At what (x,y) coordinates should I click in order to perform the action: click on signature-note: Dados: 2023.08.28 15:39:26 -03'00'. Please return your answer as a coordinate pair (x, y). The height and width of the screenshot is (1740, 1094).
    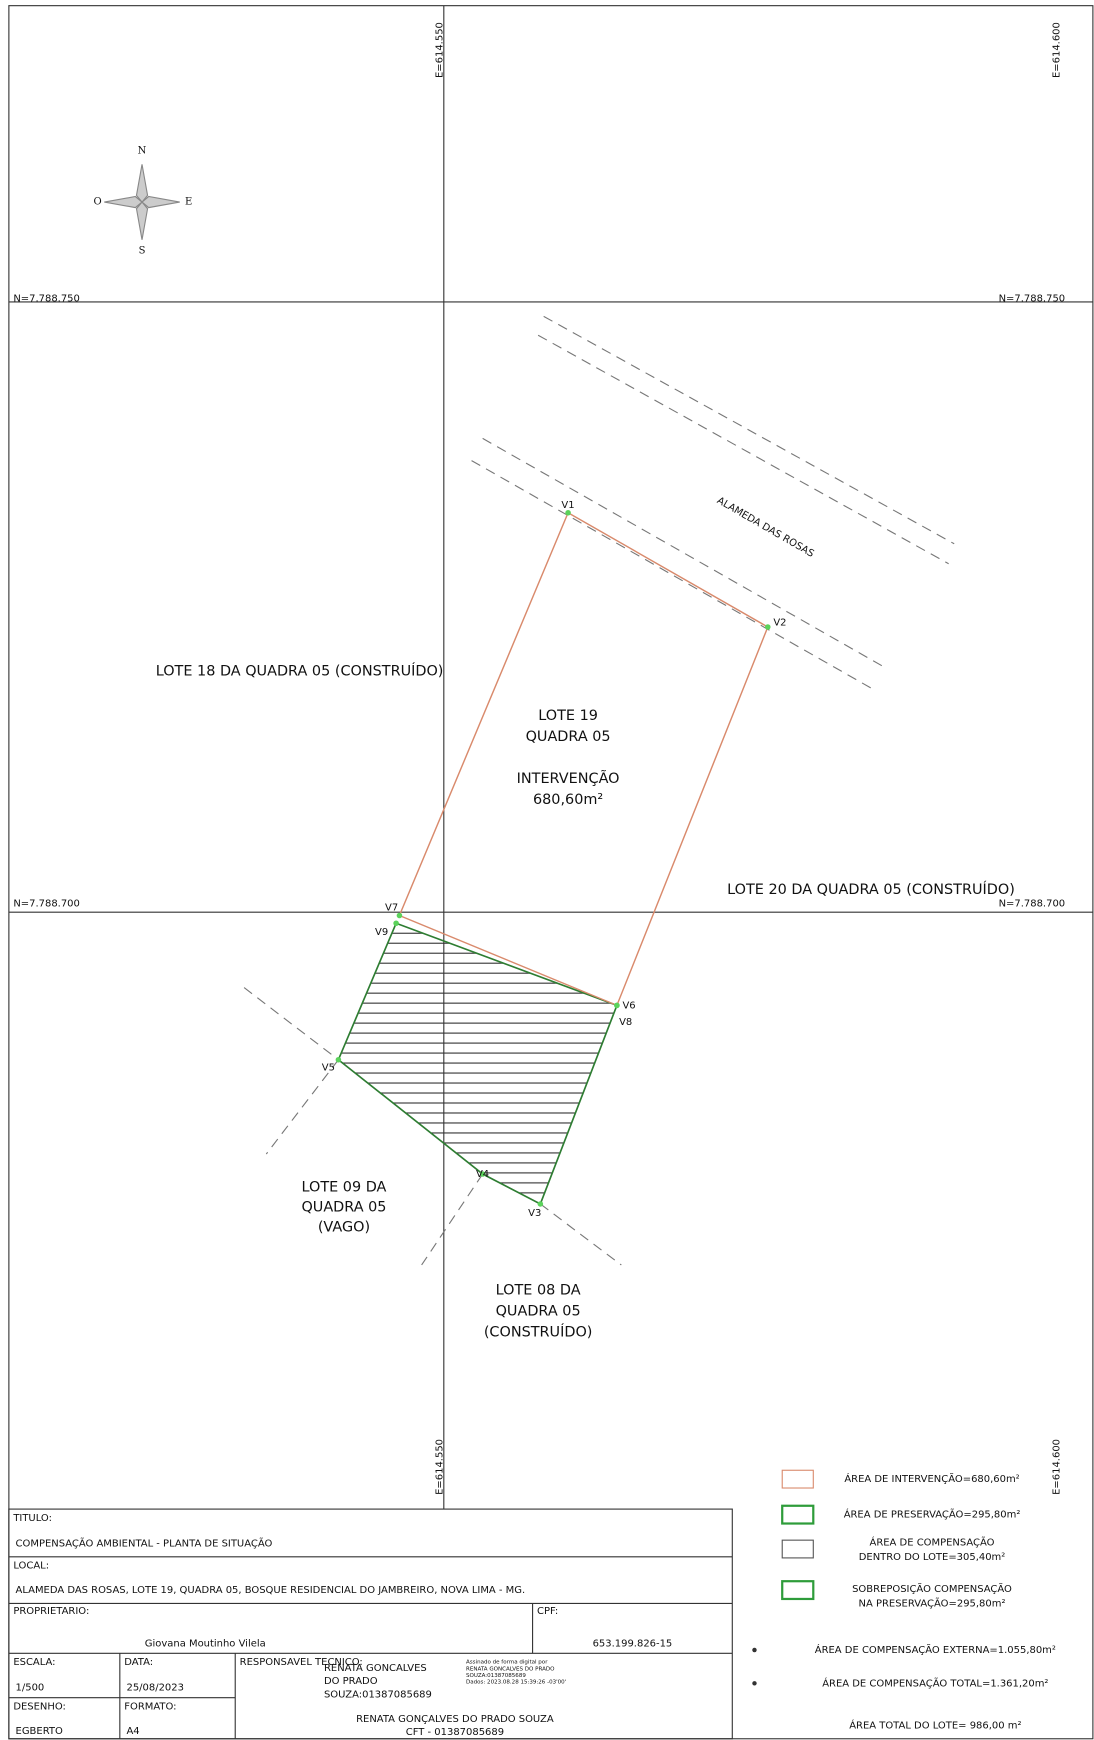
    Looking at the image, I should click on (516, 1683).